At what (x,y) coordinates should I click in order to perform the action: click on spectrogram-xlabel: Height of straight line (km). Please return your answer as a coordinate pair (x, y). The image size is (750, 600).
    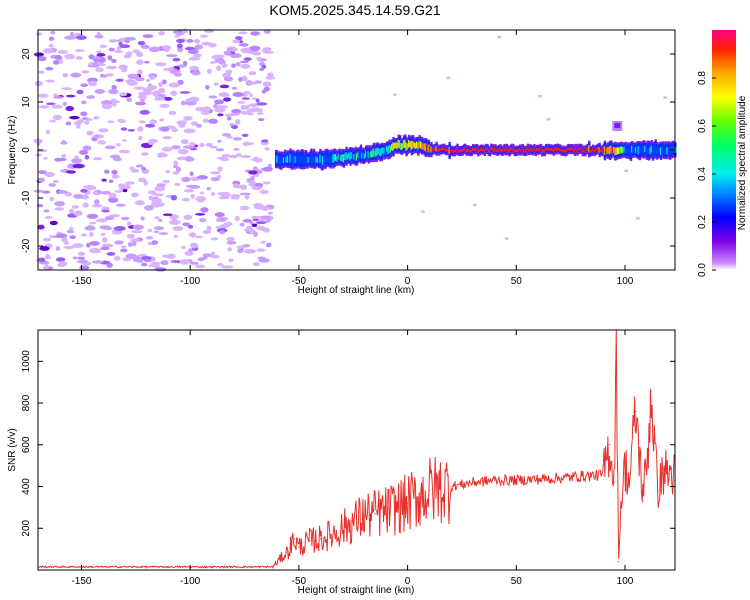
    Looking at the image, I should click on (356, 290).